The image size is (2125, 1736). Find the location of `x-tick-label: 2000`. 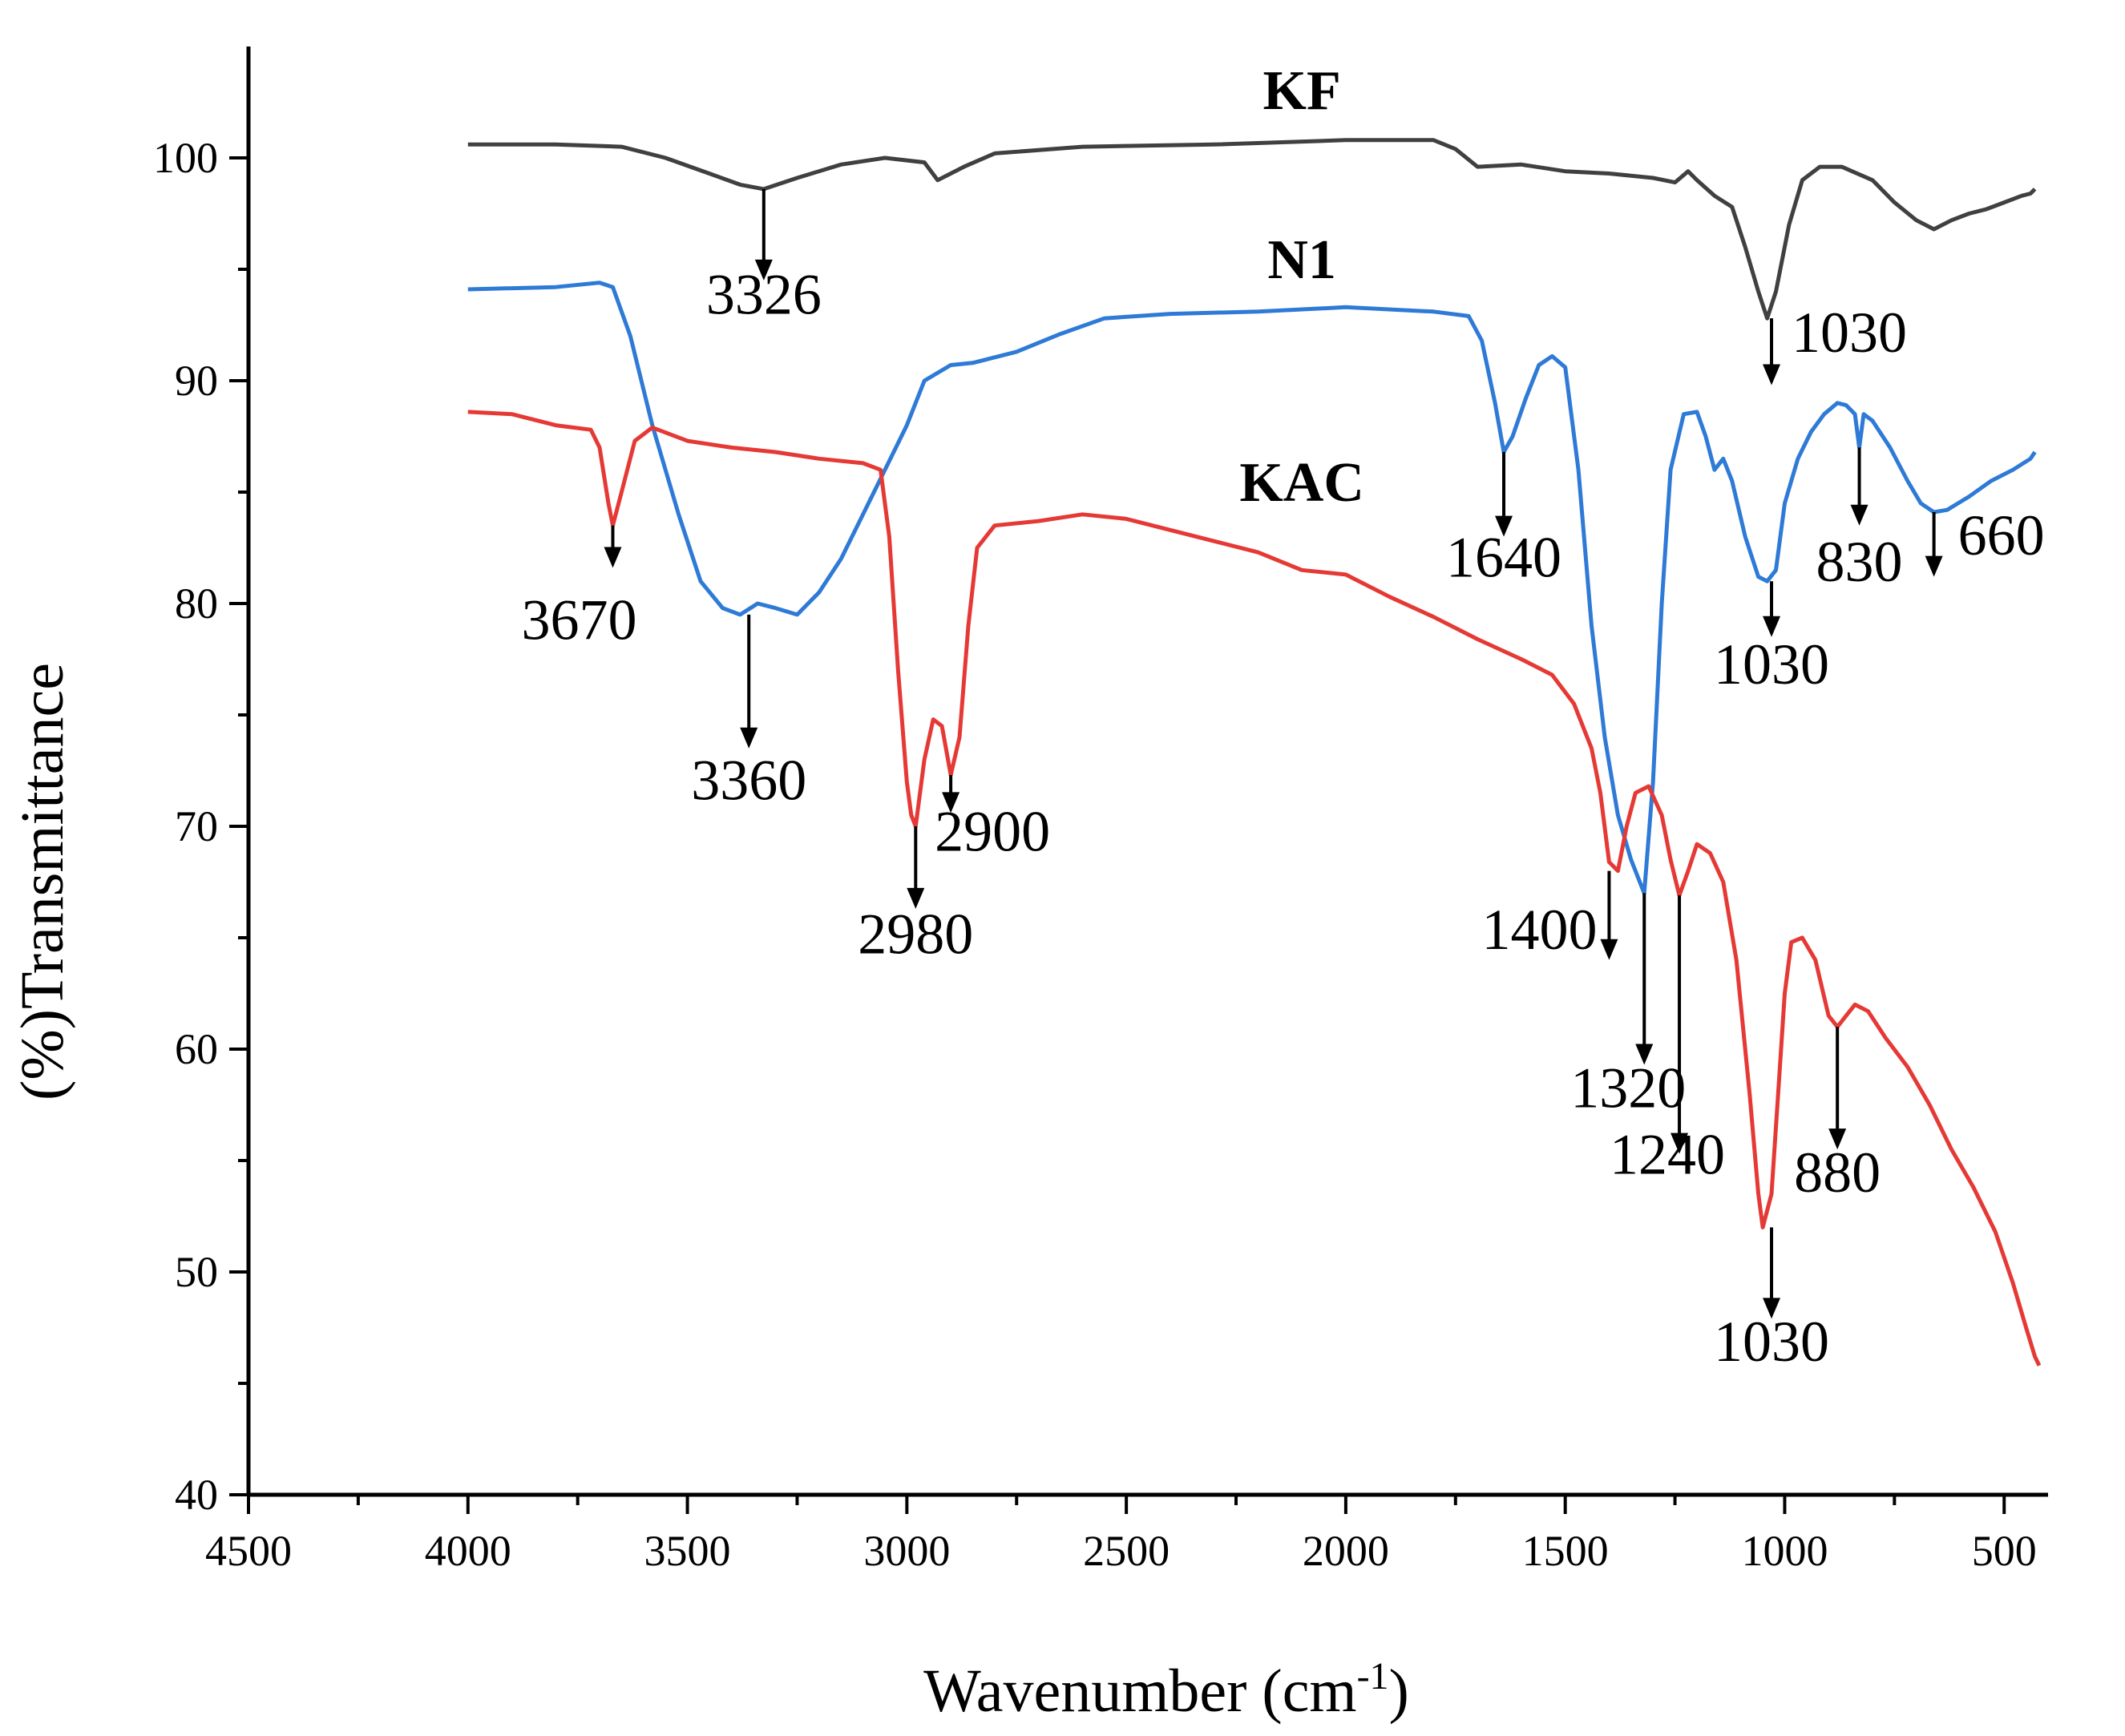

x-tick-label: 2000 is located at coordinates (1346, 1551).